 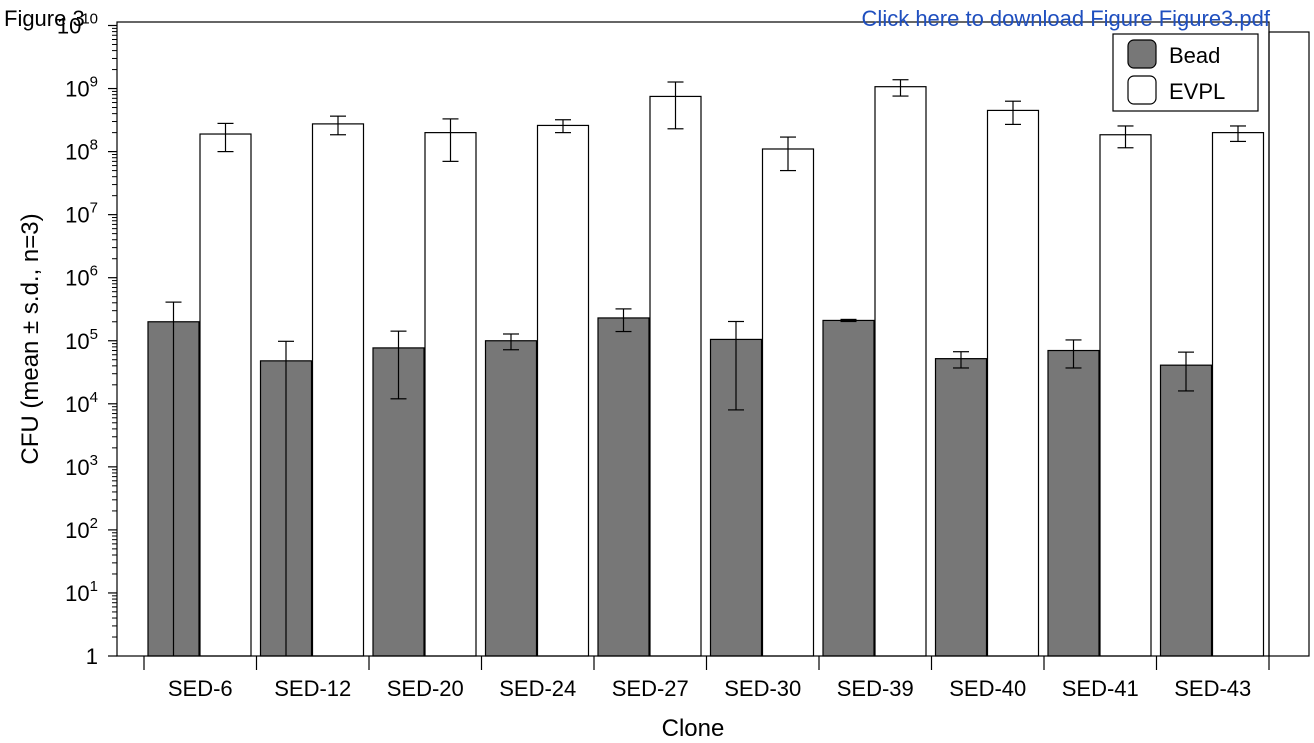 What do you see at coordinates (81, 88) in the screenshot?
I see `y-tick-label: 10⁹` at bounding box center [81, 88].